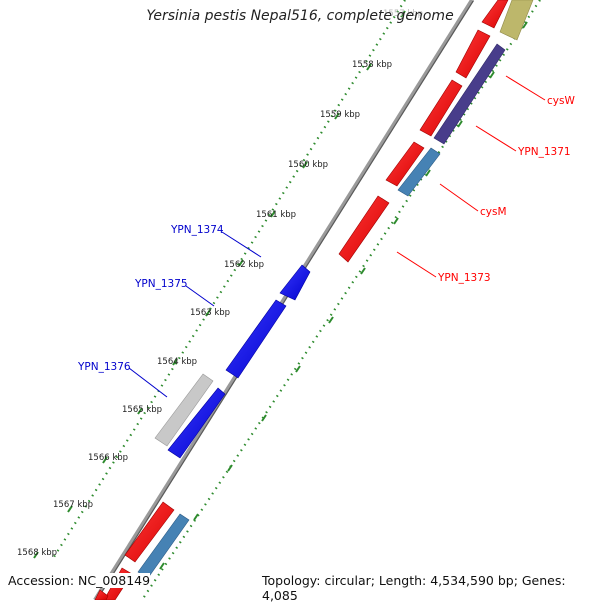  What do you see at coordinates (104, 367) in the screenshot?
I see `gene-label-ypn1376: YPN_1376` at bounding box center [104, 367].